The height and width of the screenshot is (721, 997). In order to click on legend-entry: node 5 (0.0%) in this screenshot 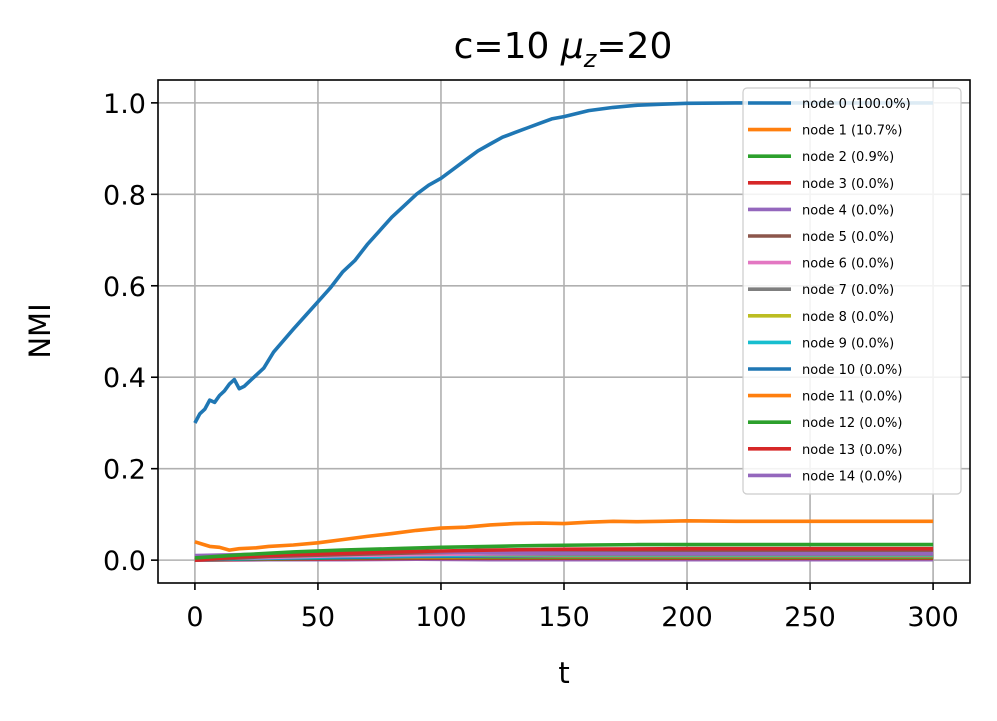, I will do `click(848, 237)`.